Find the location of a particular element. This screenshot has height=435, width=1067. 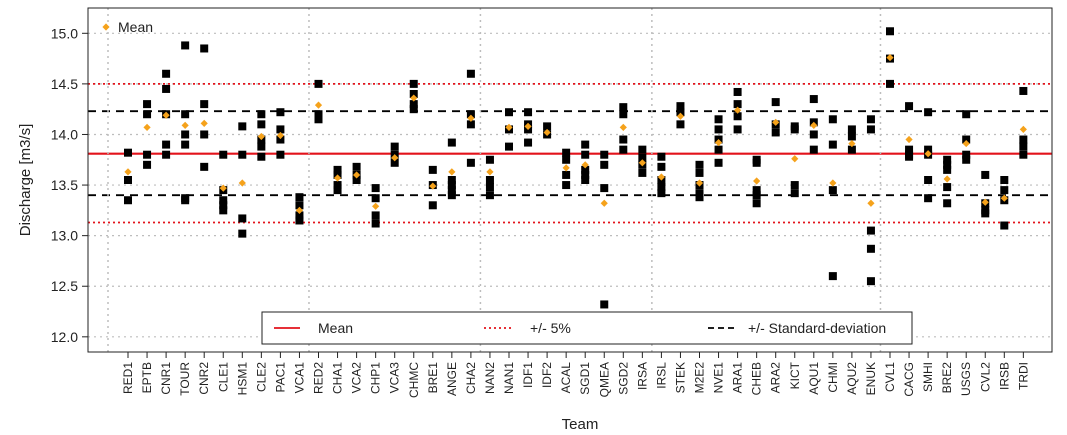

x-tick-label: IDF1 is located at coordinates (528, 375).